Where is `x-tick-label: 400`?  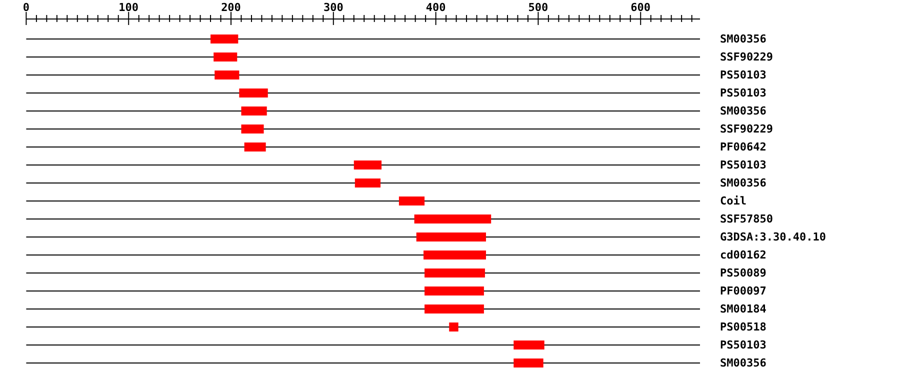
x-tick-label: 400 is located at coordinates (436, 7).